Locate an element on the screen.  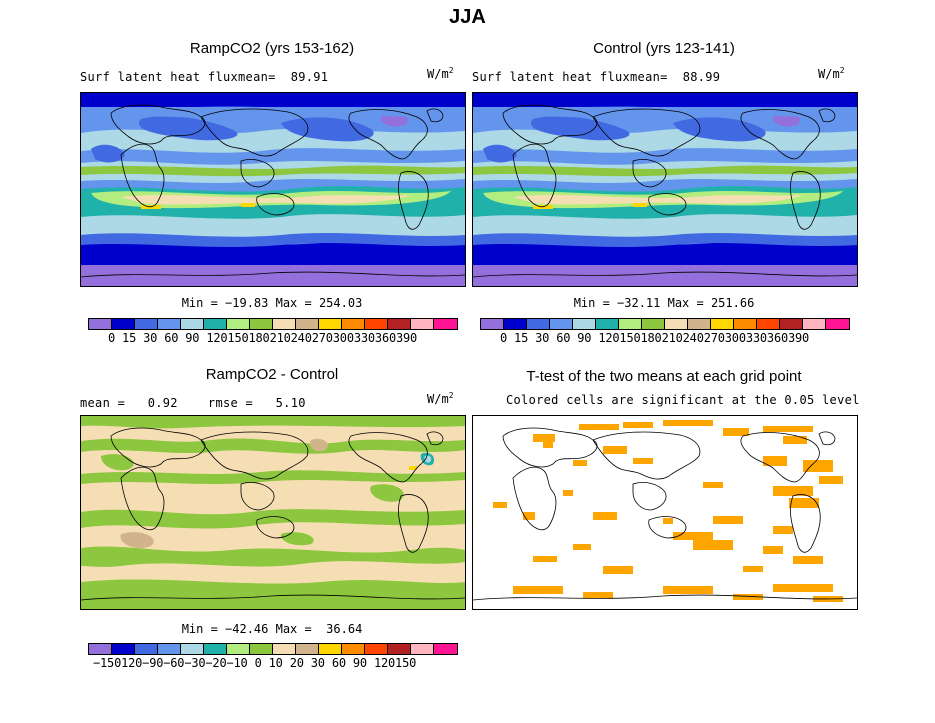
positive-diff-bands is located at coordinates (273, 512).